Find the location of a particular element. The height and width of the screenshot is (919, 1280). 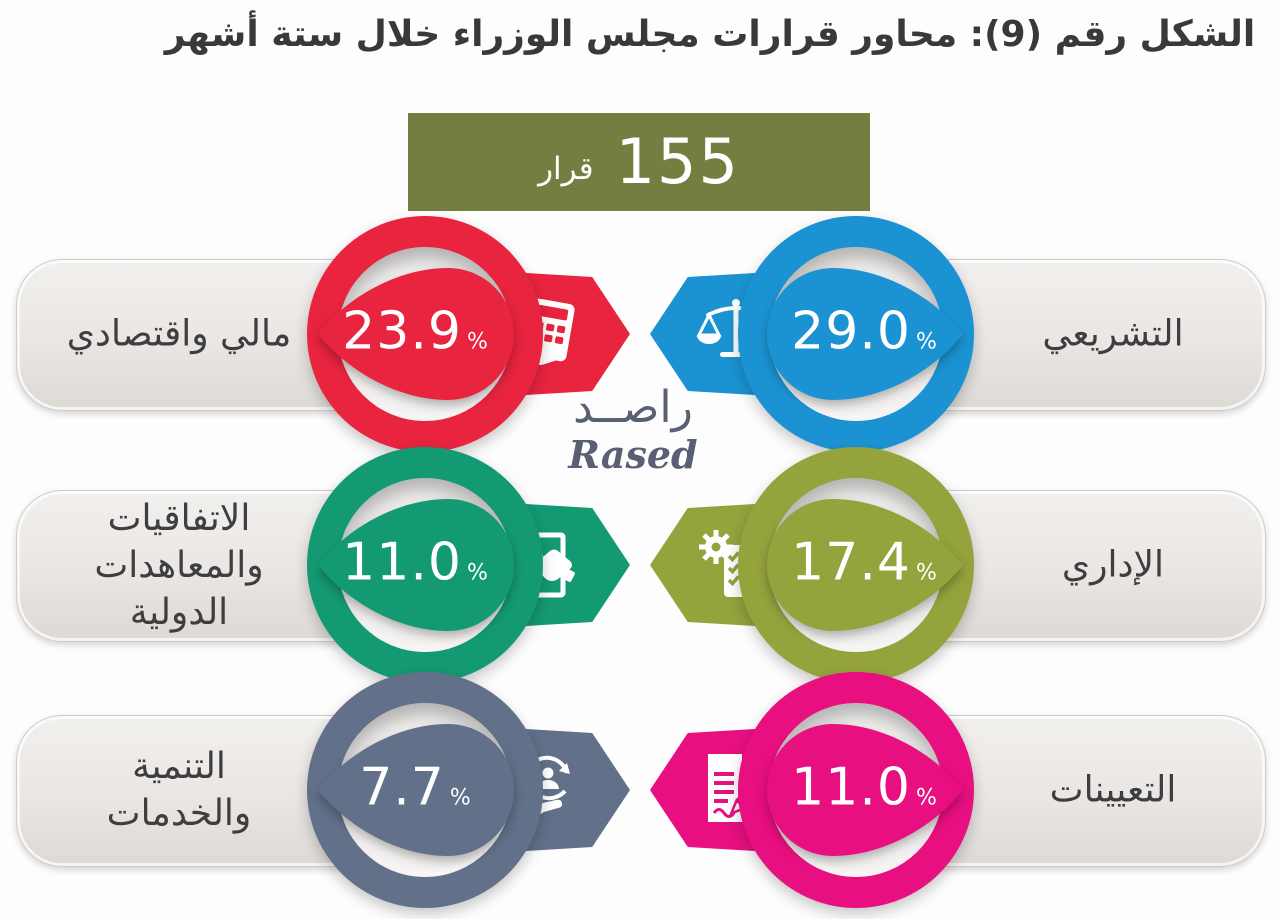

category-item-appointments: التعيينات 11.0% is located at coordinates (960, 790).